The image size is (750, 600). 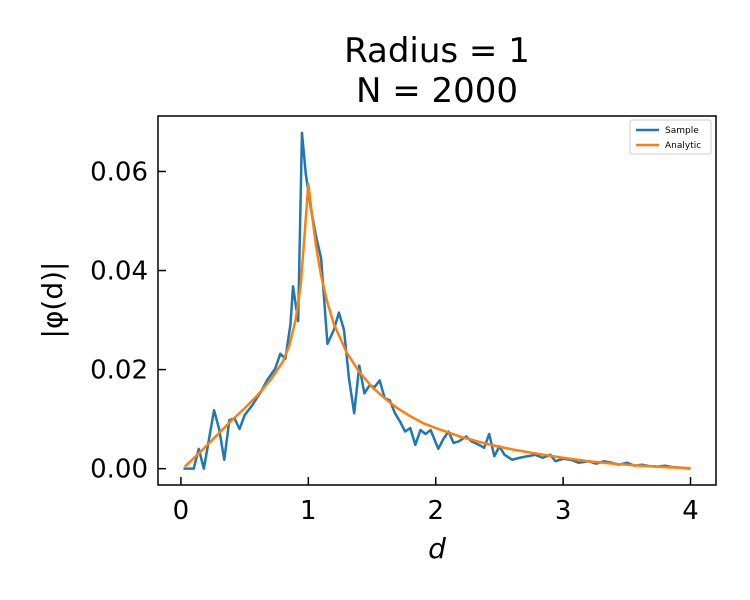 What do you see at coordinates (563, 511) in the screenshot?
I see `x-tick-label: 3` at bounding box center [563, 511].